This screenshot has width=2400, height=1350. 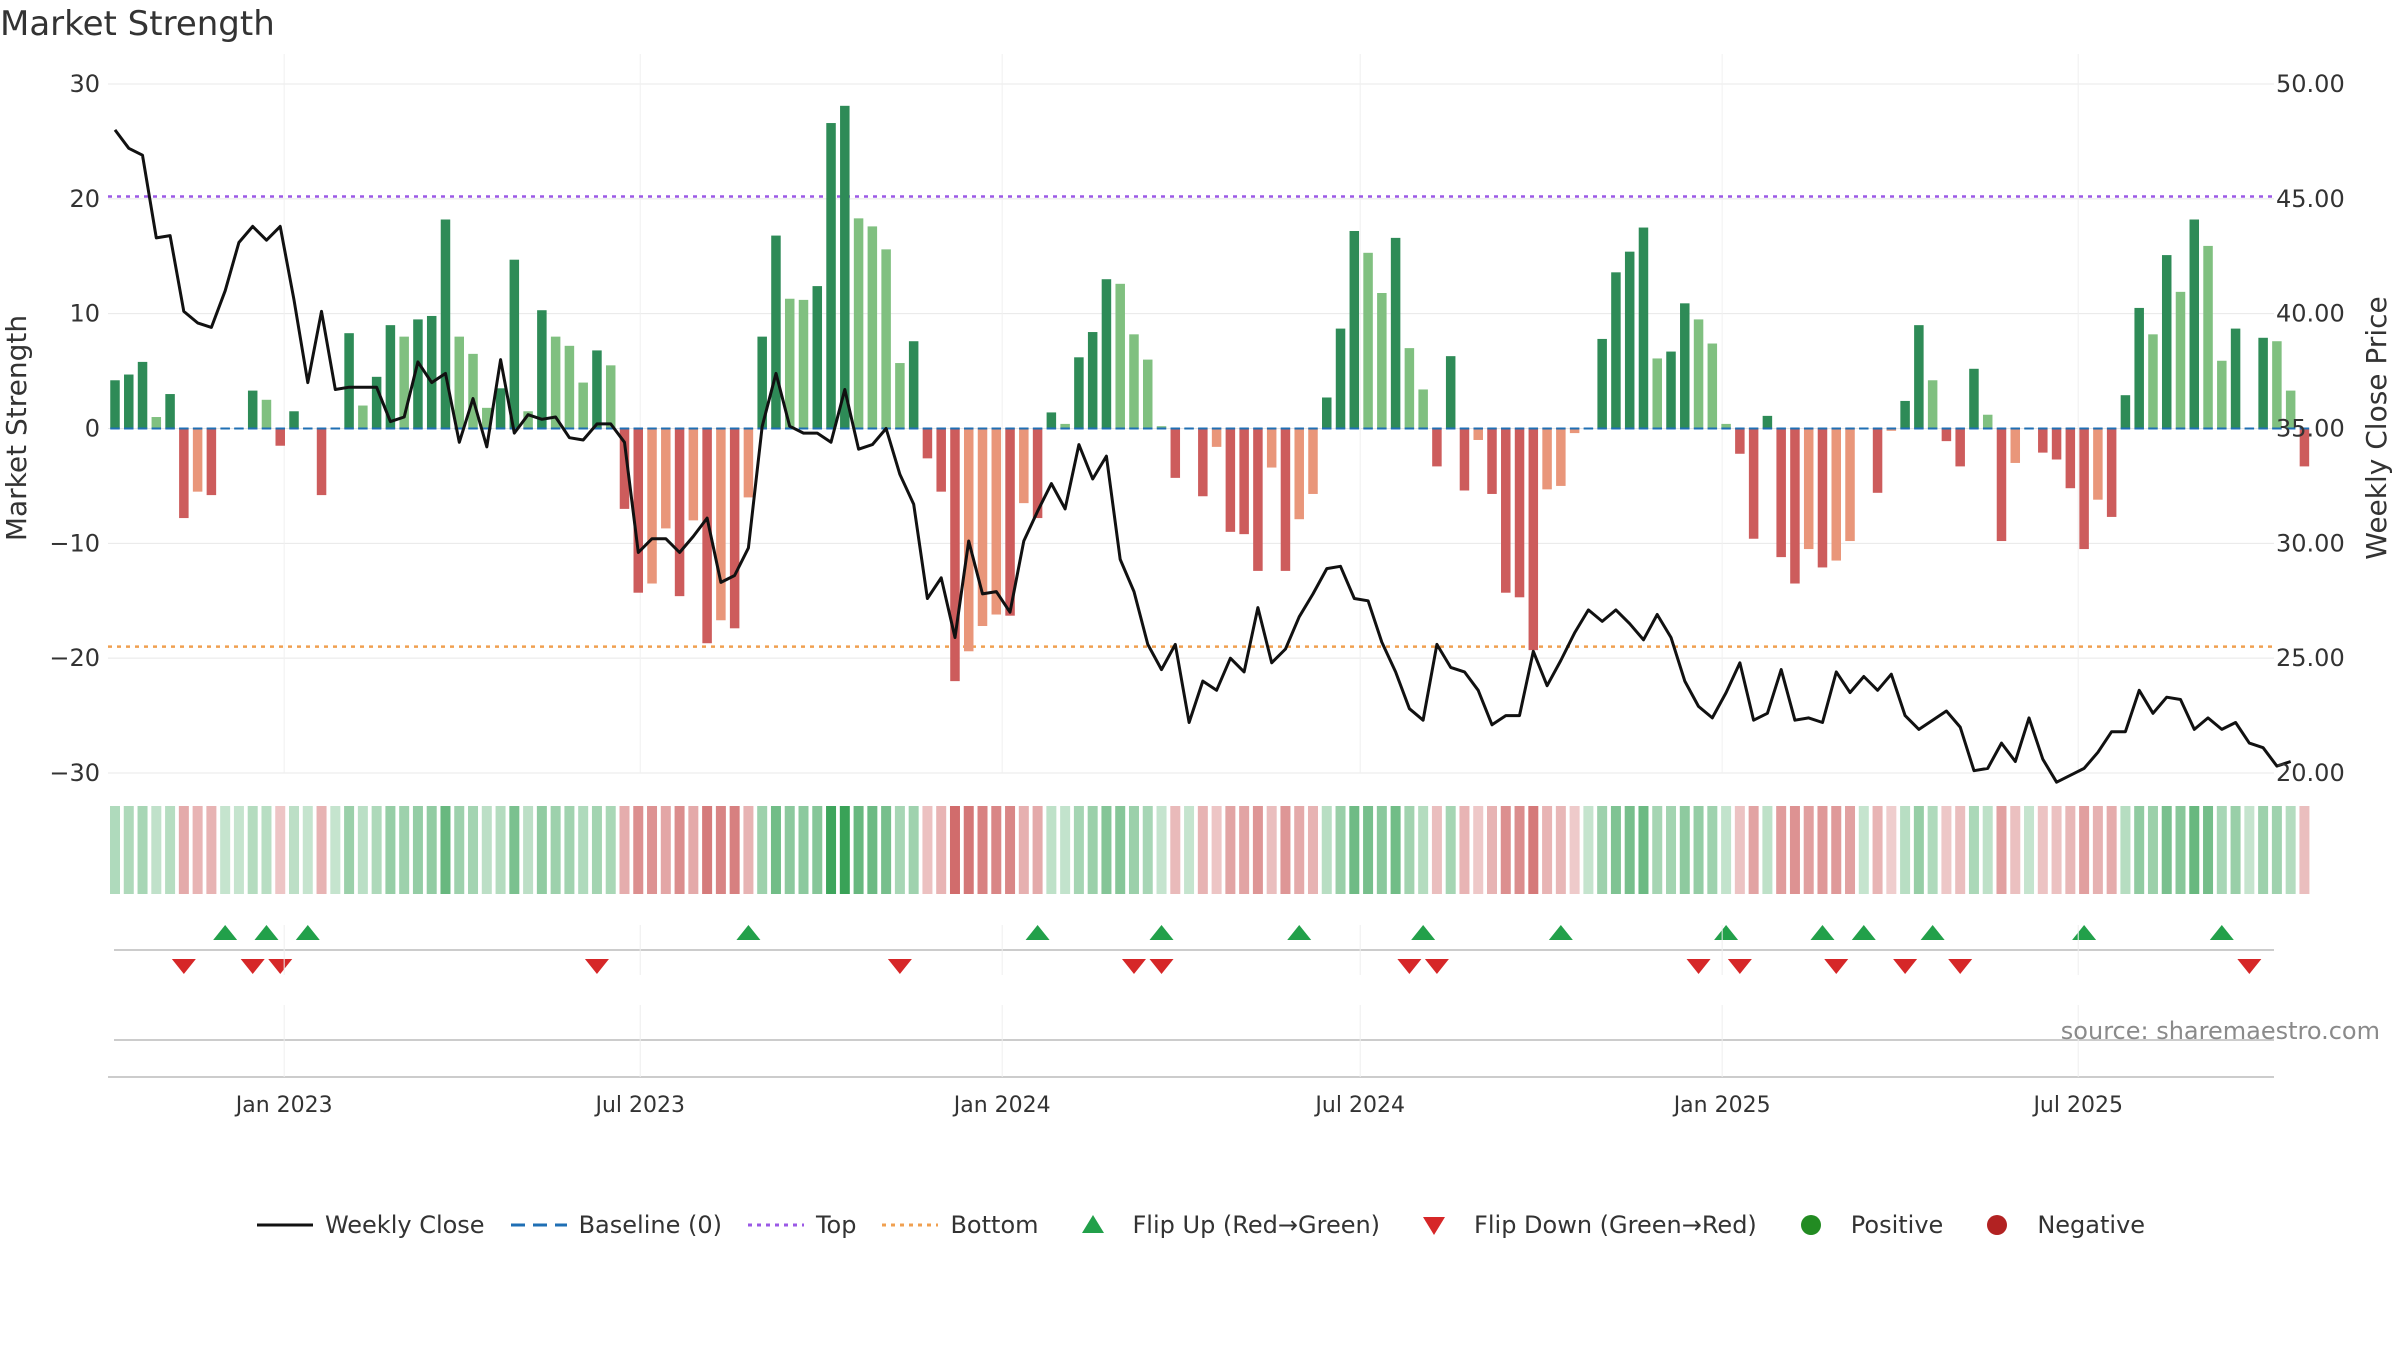 I want to click on negative-dot-icon, so click(x=1997, y=1225).